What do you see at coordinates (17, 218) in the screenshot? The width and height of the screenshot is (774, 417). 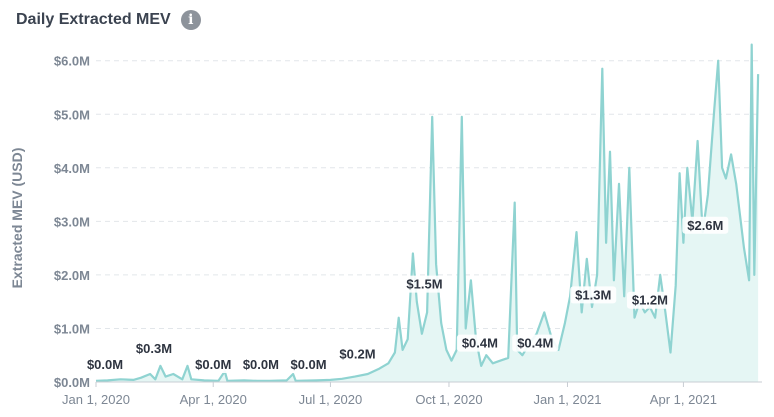 I see `y-axis-title: Extracted MEV (USD)` at bounding box center [17, 218].